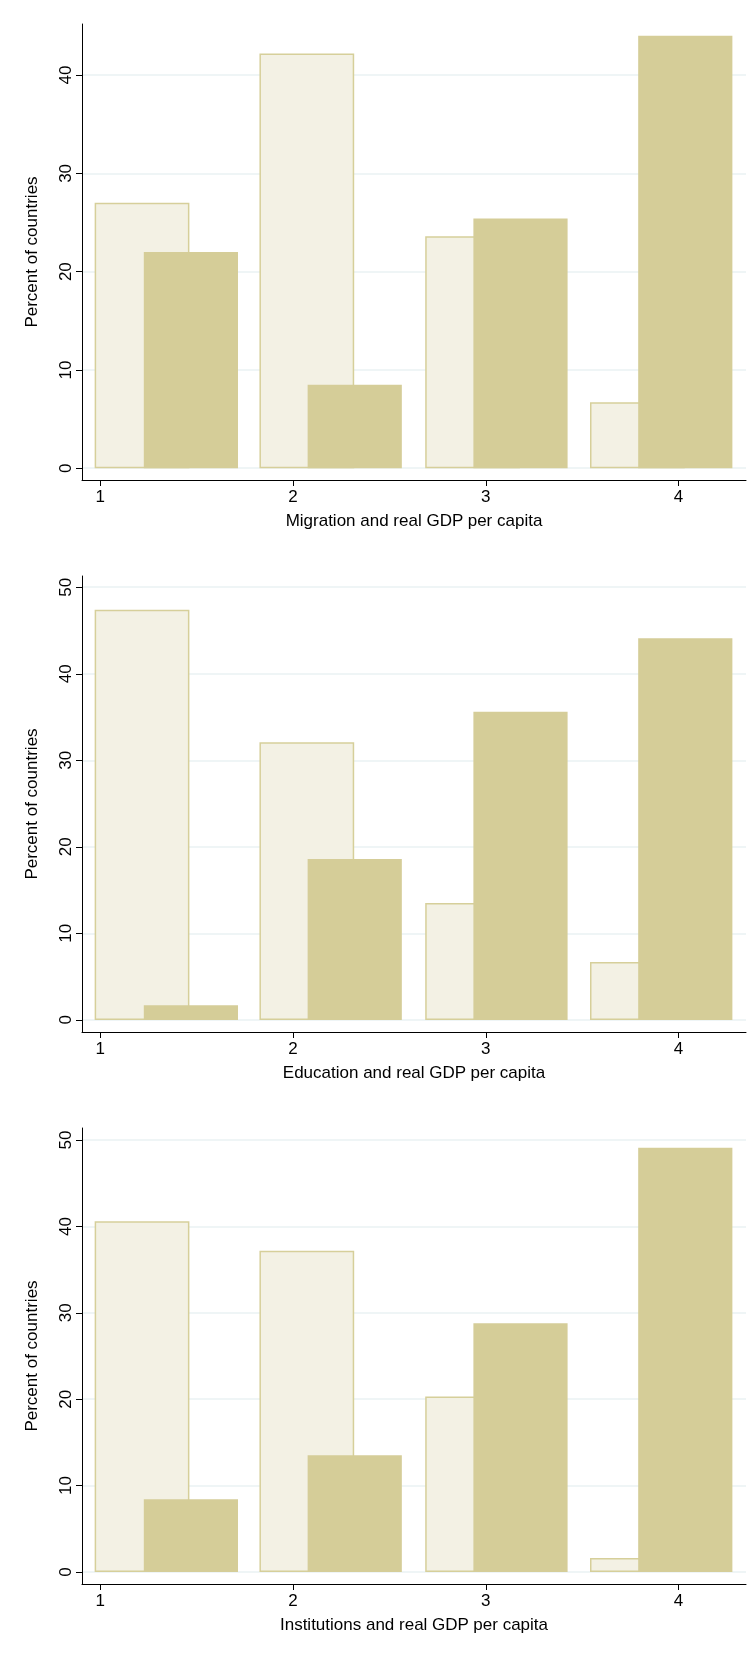 This screenshot has width=749, height=1656. What do you see at coordinates (414, 1624) in the screenshot?
I see `x-axis-title: Institutions and real GDP per capita` at bounding box center [414, 1624].